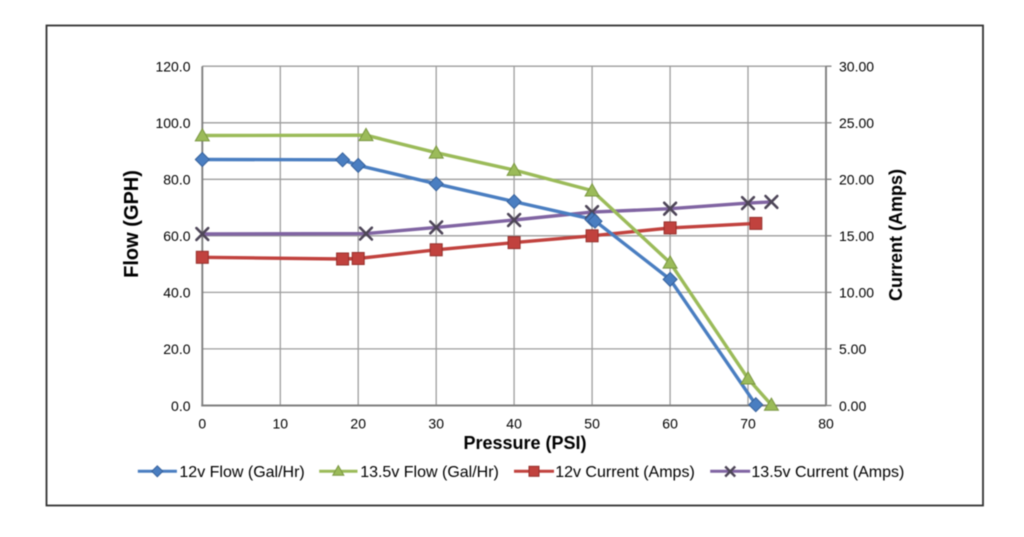 The height and width of the screenshot is (537, 1024). I want to click on svg-text: 60.0, so click(176, 236).